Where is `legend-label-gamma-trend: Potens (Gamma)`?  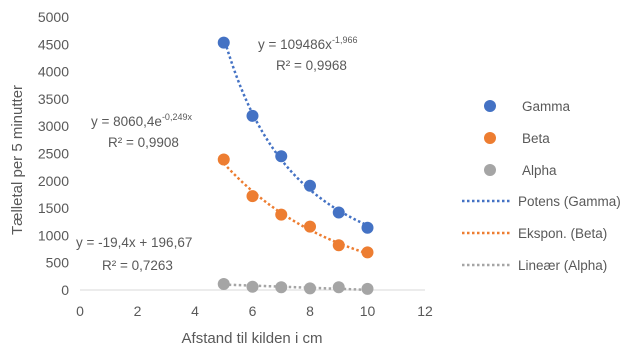 legend-label-gamma-trend: Potens (Gamma) is located at coordinates (569, 201).